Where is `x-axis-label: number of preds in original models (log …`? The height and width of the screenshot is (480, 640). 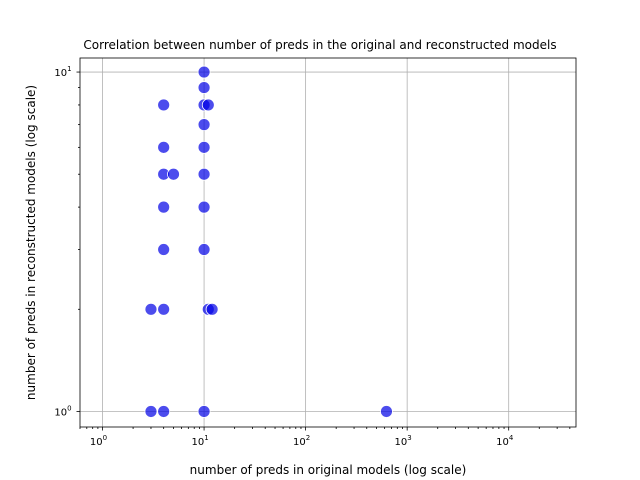
x-axis-label: number of preds in original models (log … is located at coordinates (328, 470).